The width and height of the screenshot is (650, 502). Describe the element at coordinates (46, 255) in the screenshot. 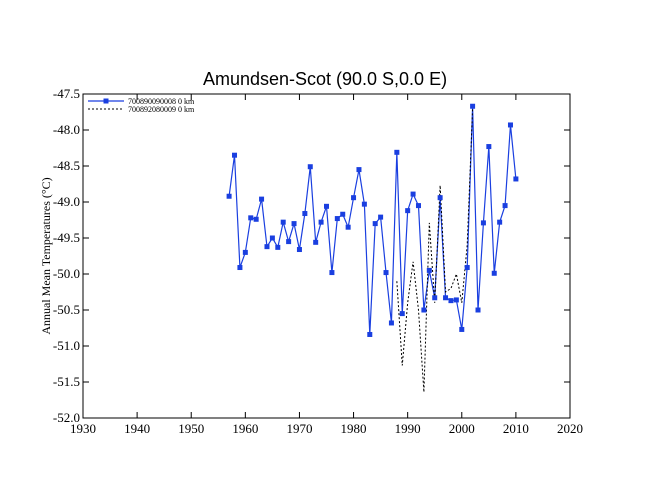

I see `y-axis-label: Annual Mean Temperatures (°C)` at that location.